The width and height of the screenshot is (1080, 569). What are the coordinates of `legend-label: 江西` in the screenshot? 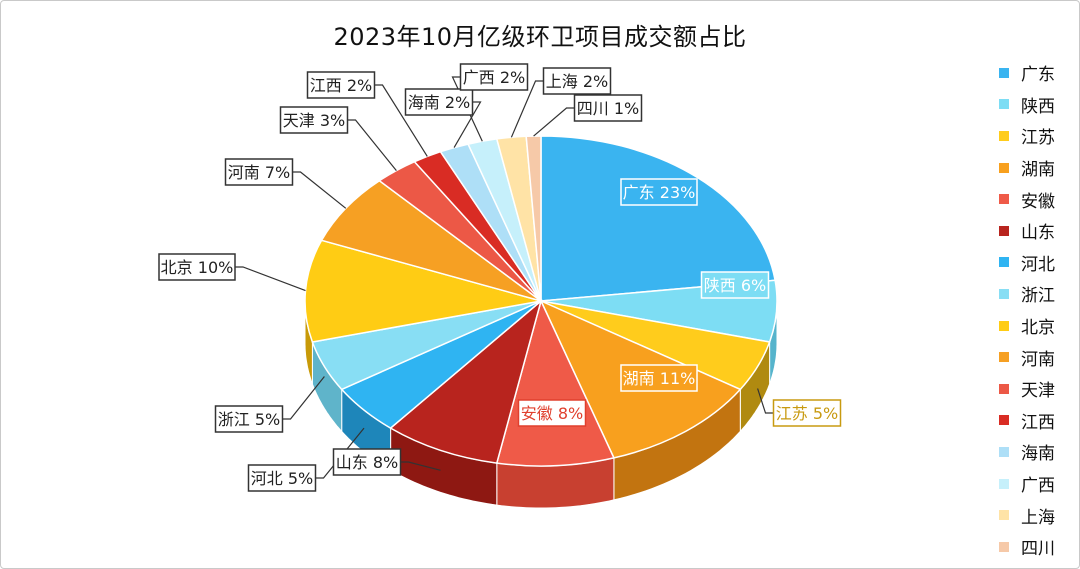 It's located at (1038, 422).